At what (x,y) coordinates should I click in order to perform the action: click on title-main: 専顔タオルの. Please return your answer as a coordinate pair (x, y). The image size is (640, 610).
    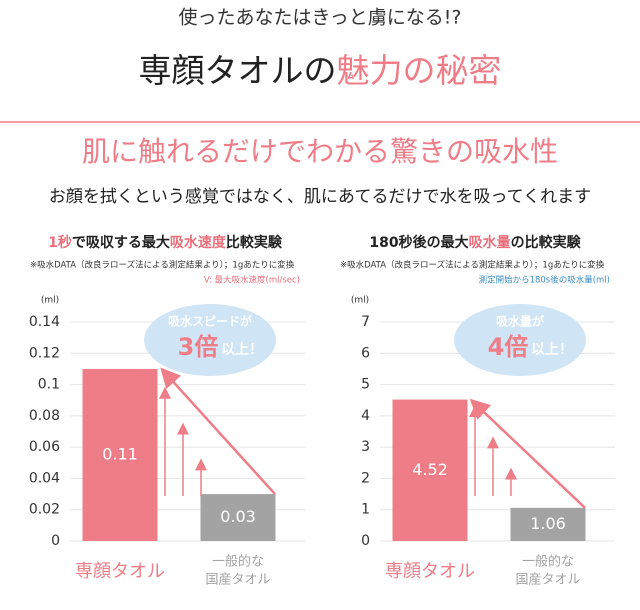
    Looking at the image, I should click on (238, 70).